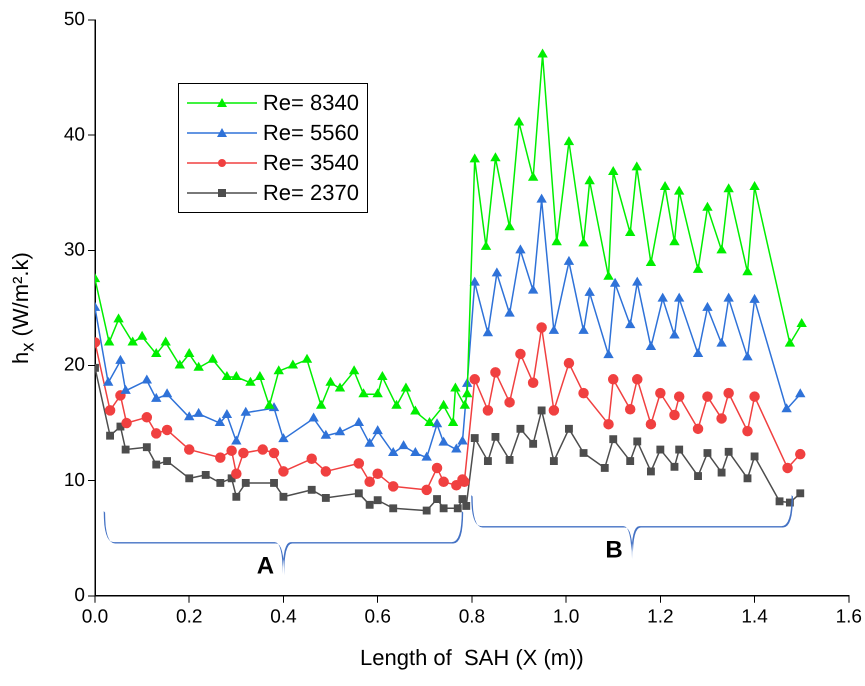 Image resolution: width=865 pixels, height=686 pixels. What do you see at coordinates (614, 550) in the screenshot?
I see `annotation: B` at bounding box center [614, 550].